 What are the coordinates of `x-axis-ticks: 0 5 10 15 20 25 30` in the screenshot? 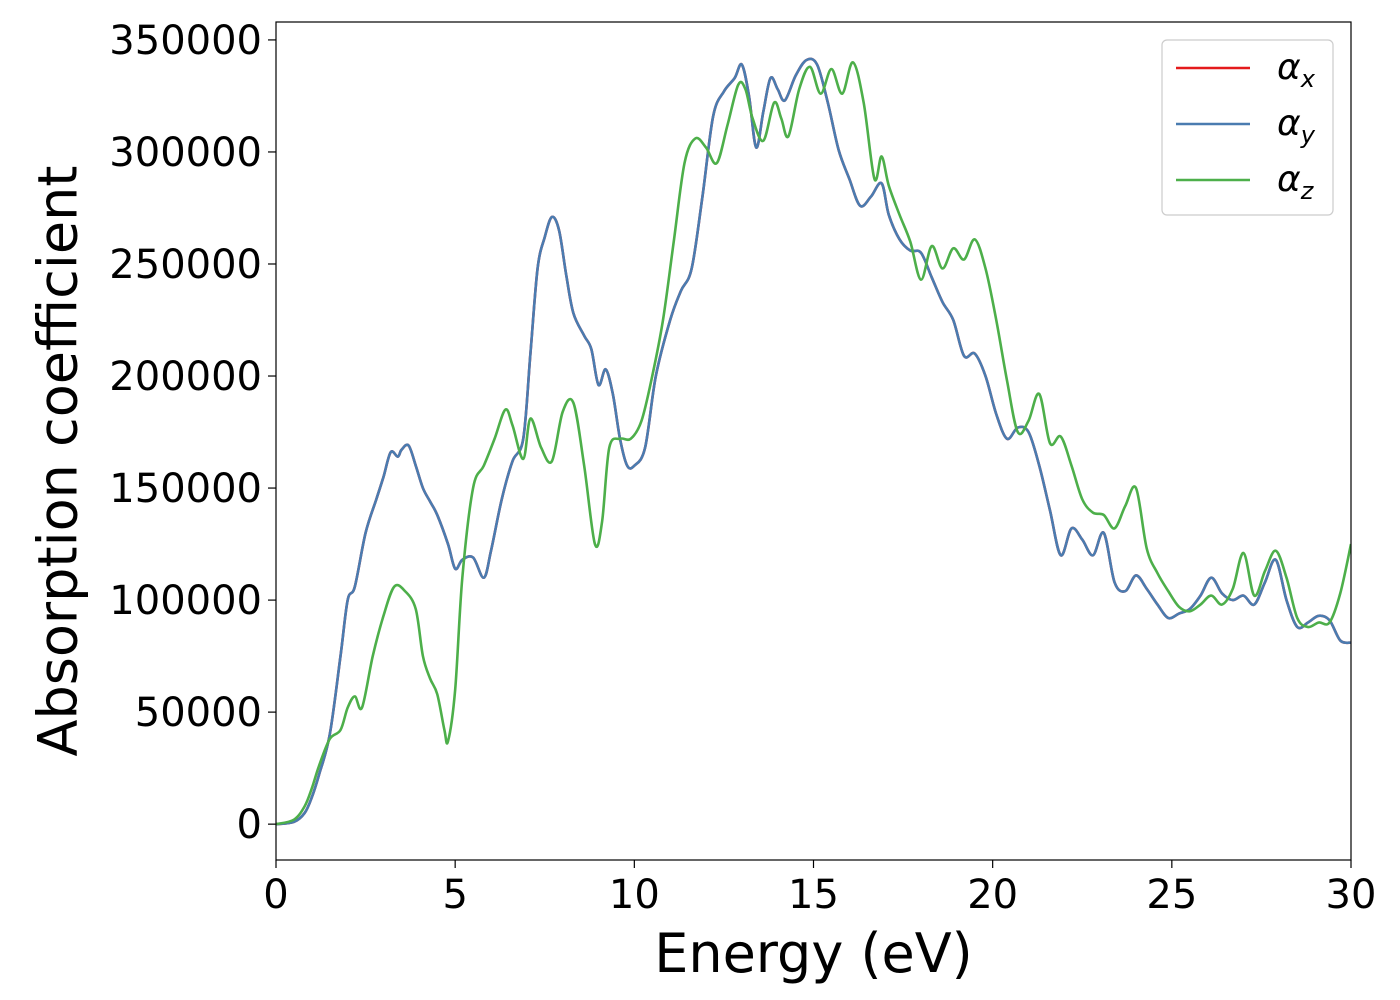 It's located at (819, 889).